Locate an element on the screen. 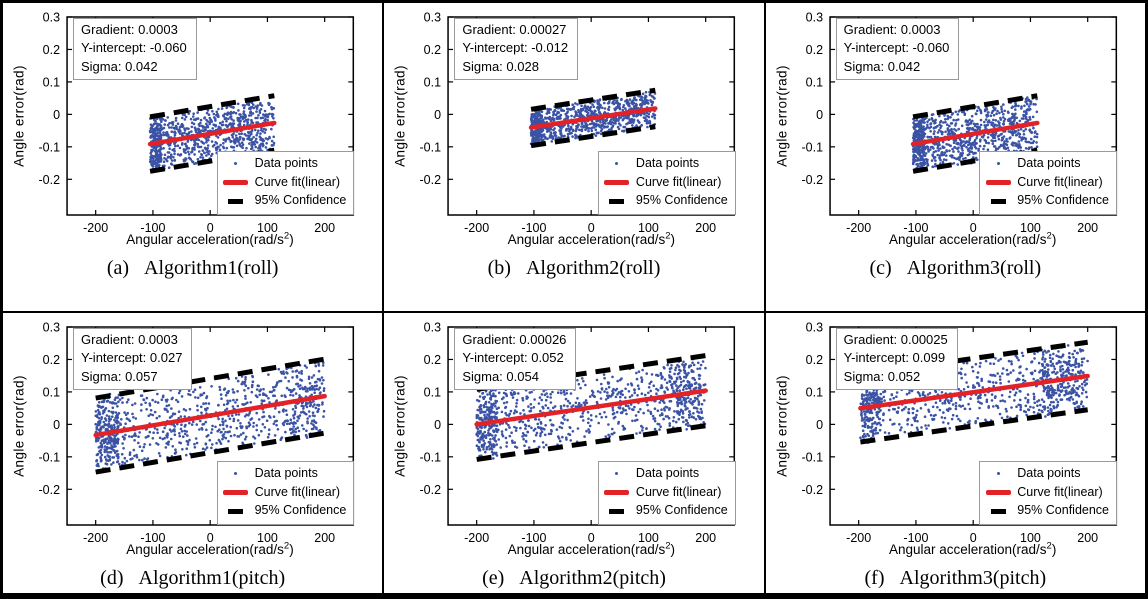  svg-text: 200 is located at coordinates (706, 228).